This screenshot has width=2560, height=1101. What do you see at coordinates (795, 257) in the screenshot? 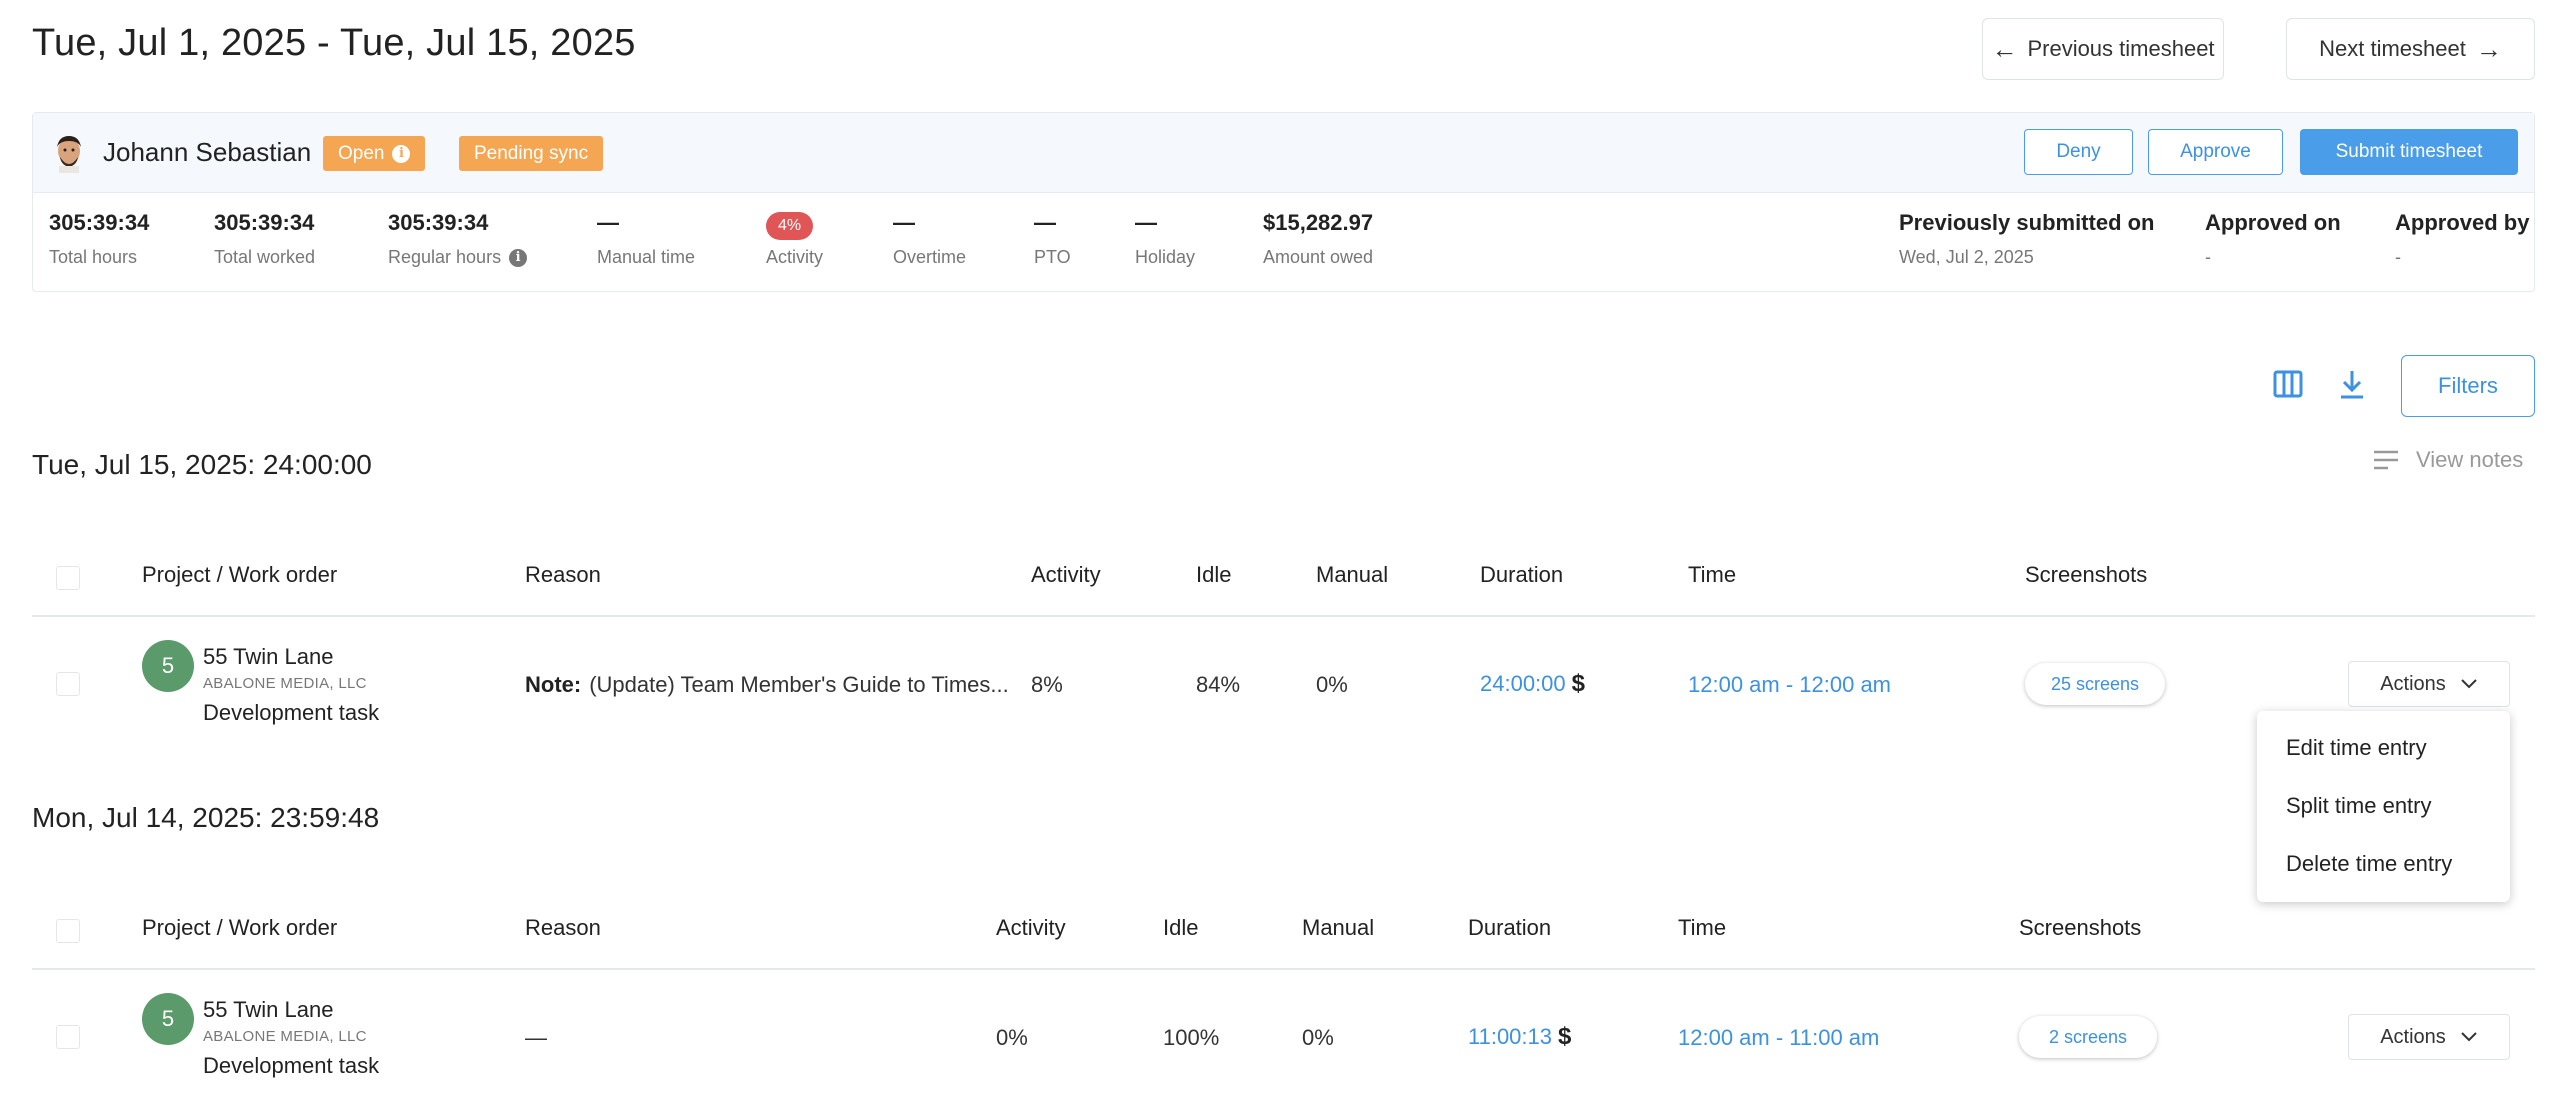
I see `stat-label: Activity` at bounding box center [795, 257].